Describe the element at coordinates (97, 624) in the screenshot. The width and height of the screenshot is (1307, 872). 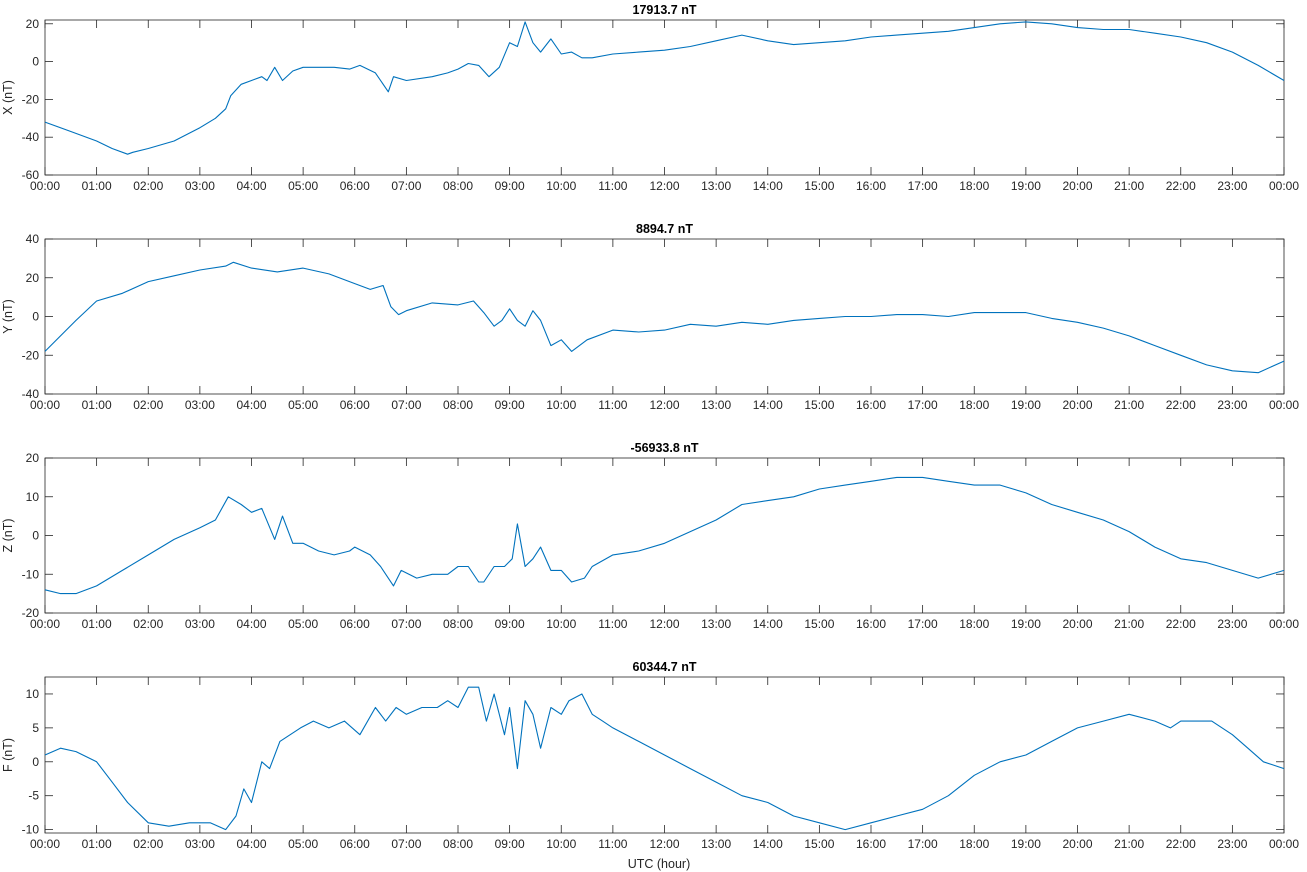
I see `x-tick-label-z: 01:00` at that location.